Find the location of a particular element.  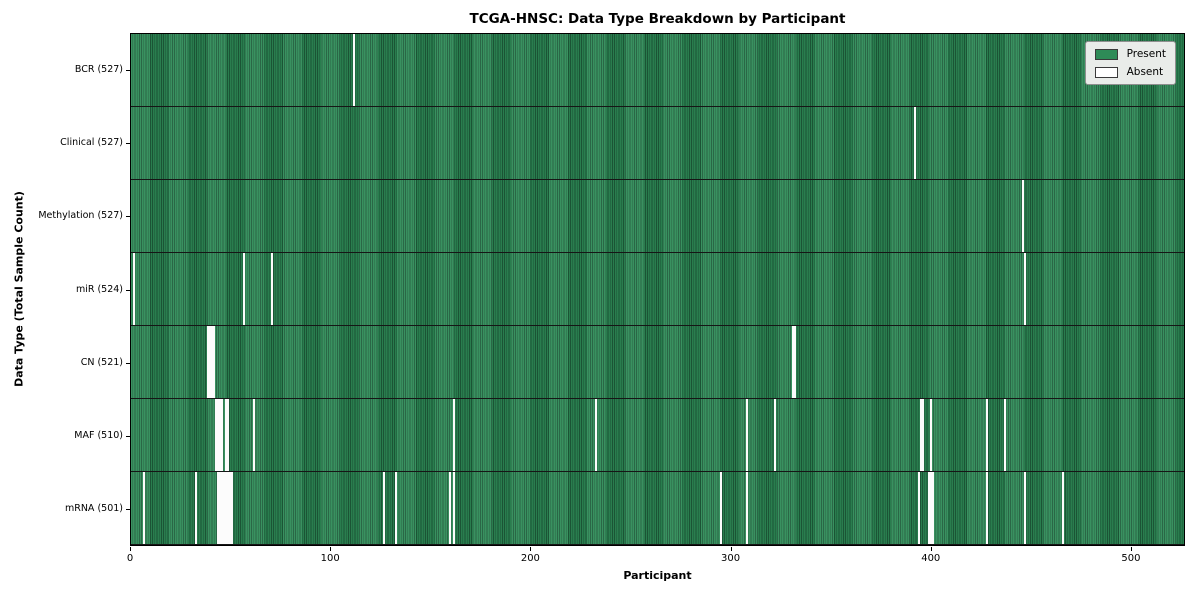

legend-label-present: Present is located at coordinates (1146, 54).